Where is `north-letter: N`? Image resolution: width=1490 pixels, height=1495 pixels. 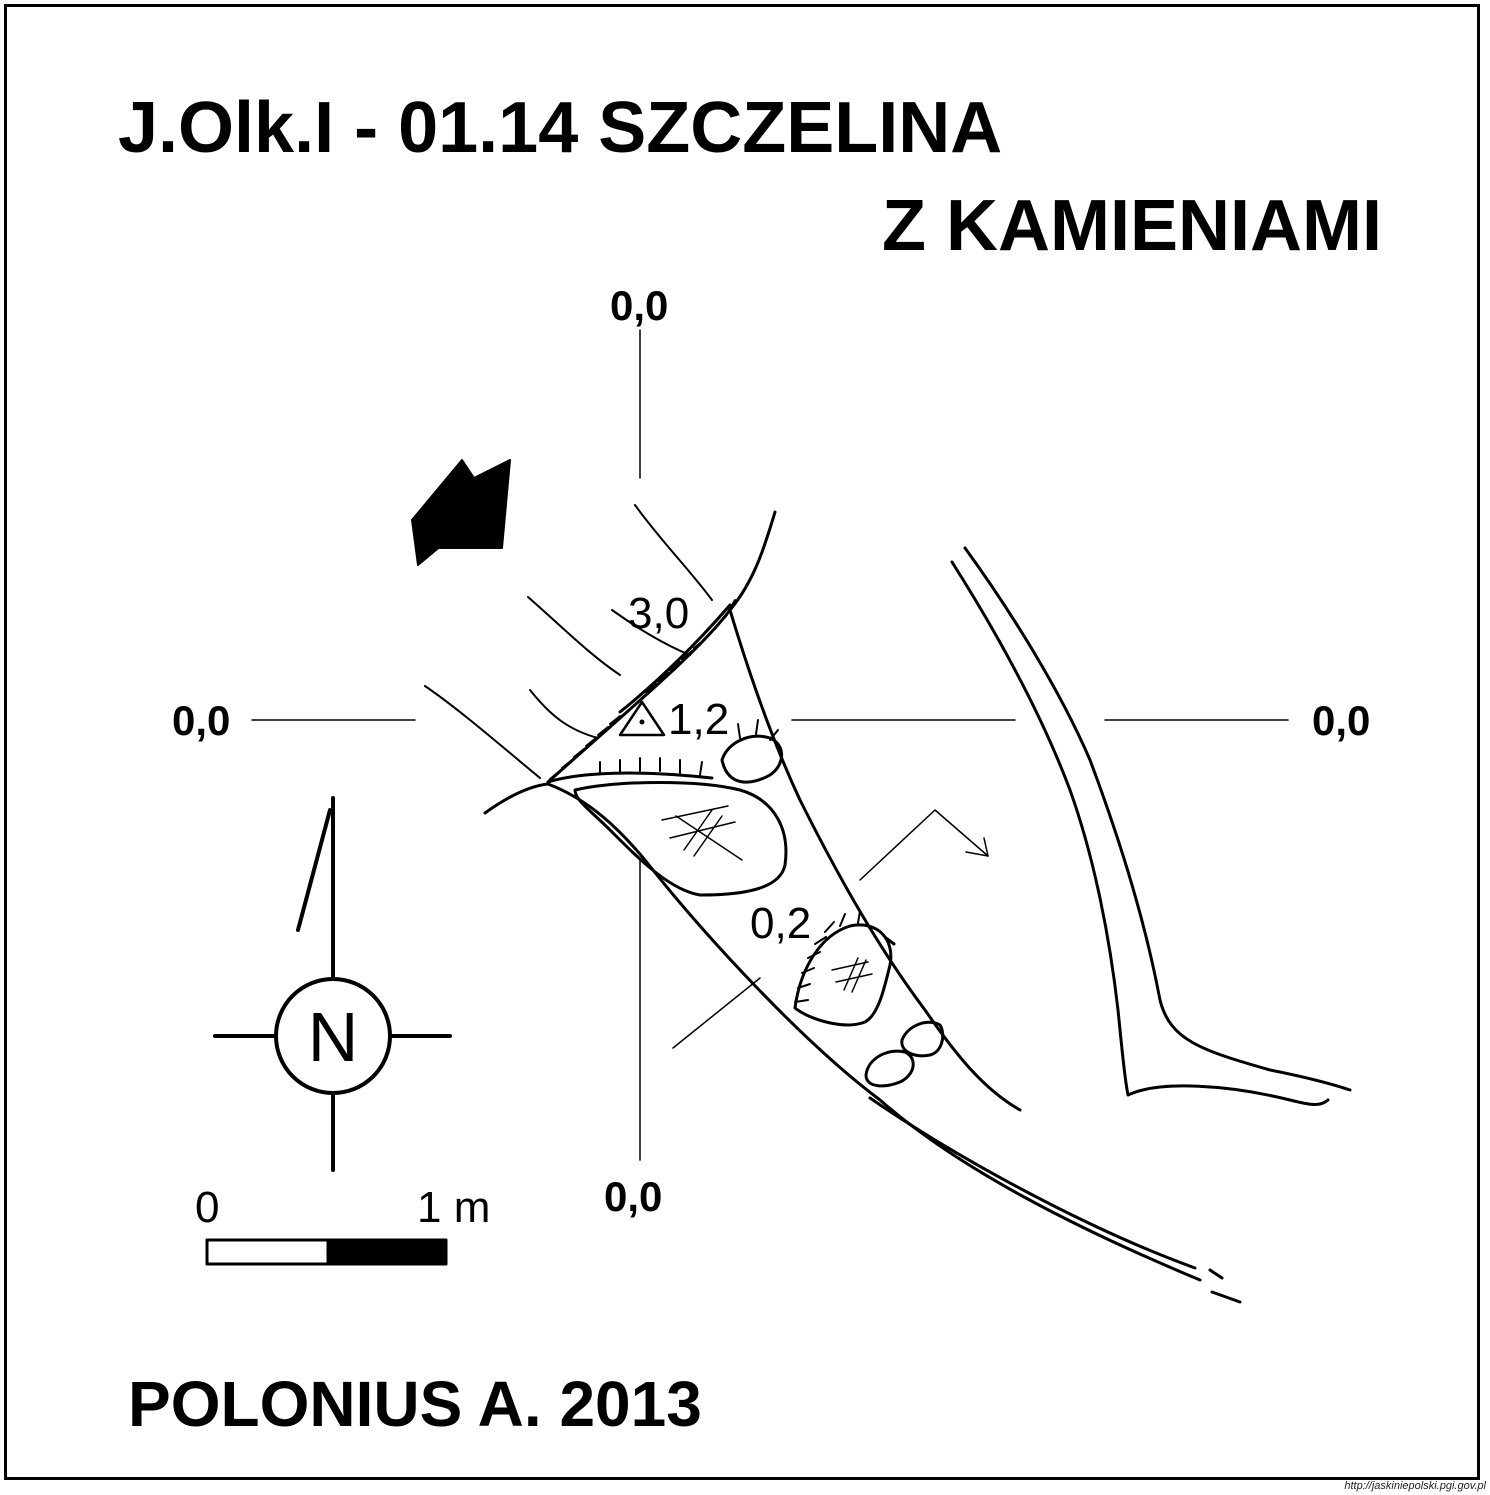 north-letter: N is located at coordinates (333, 1037).